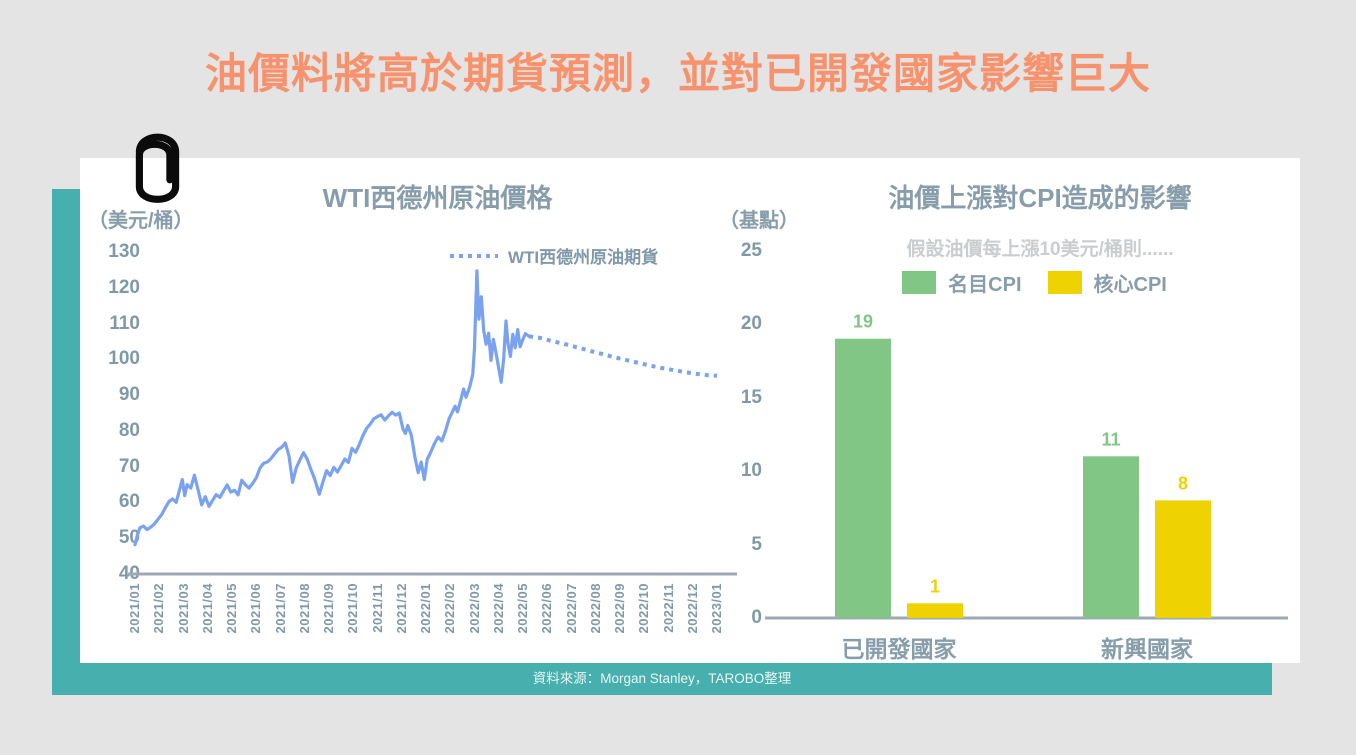  I want to click on line-y-tick: 90, so click(129, 395).